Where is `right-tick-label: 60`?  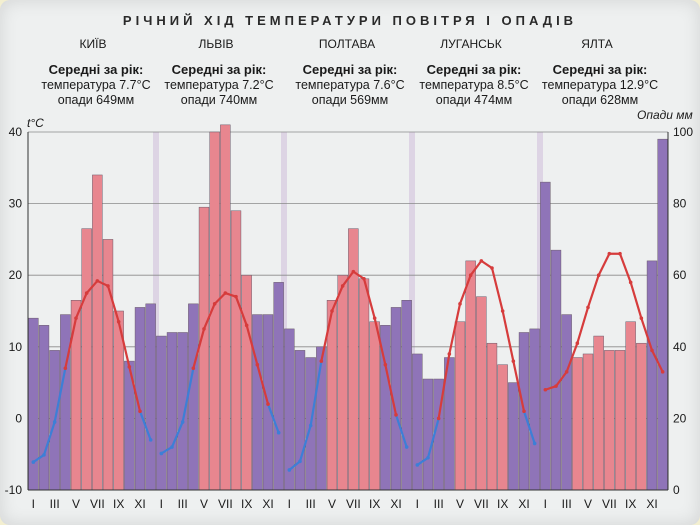
right-tick-label: 60 is located at coordinates (680, 275).